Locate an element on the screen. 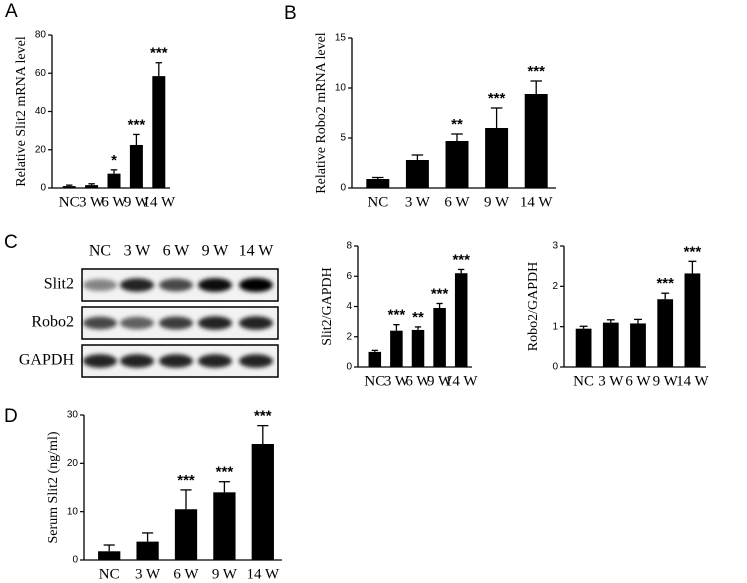  row-label: Robo2 is located at coordinates (52, 322).